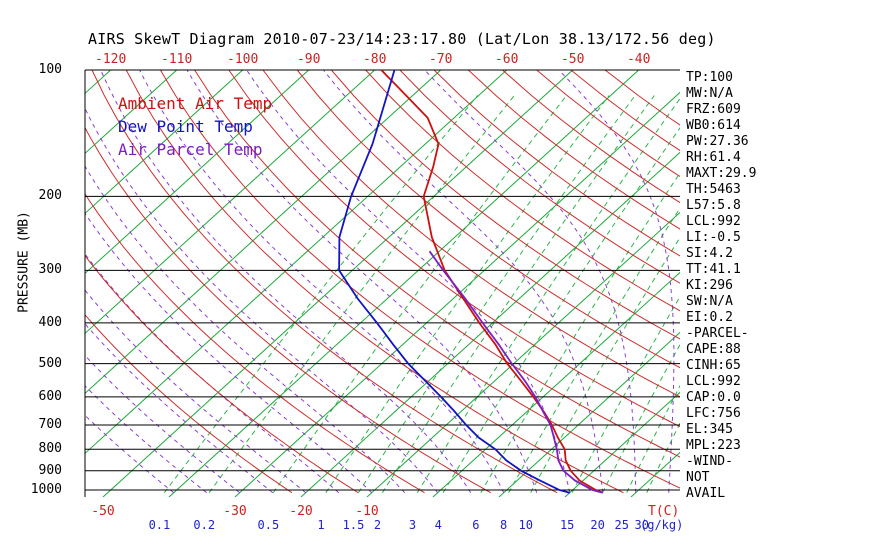 The image size is (870, 560). What do you see at coordinates (50, 270) in the screenshot?
I see `pressure-tick-label: 300` at bounding box center [50, 270].